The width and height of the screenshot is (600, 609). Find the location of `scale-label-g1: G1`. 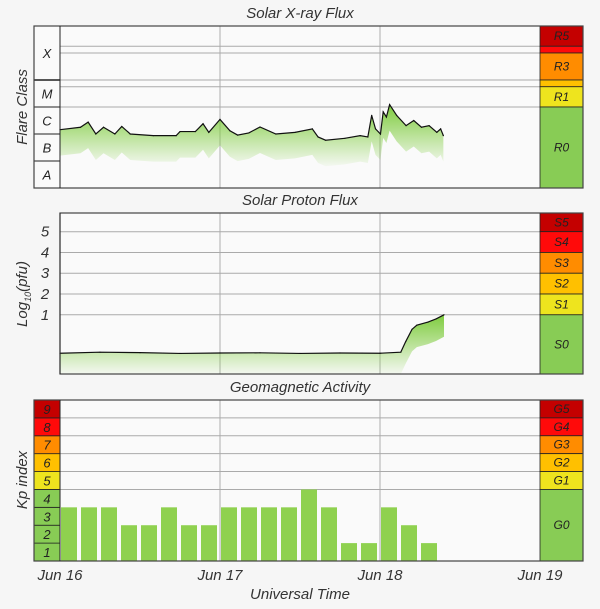

scale-label-g1: G1 is located at coordinates (561, 481).